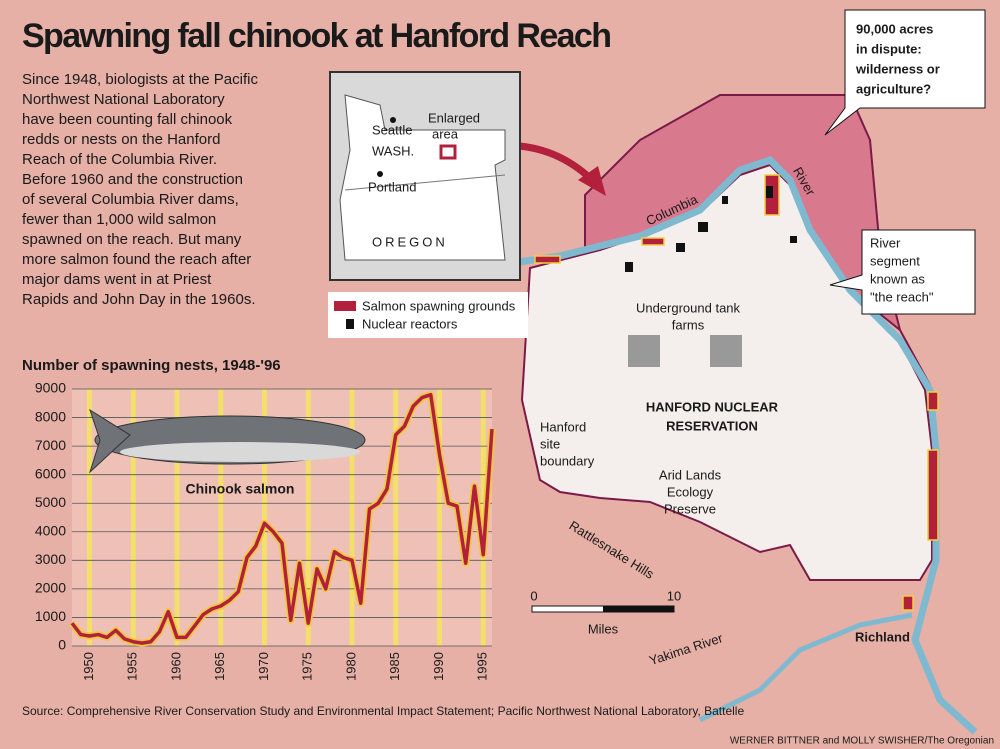 The height and width of the screenshot is (749, 1000). I want to click on label: OREGON, so click(410, 241).